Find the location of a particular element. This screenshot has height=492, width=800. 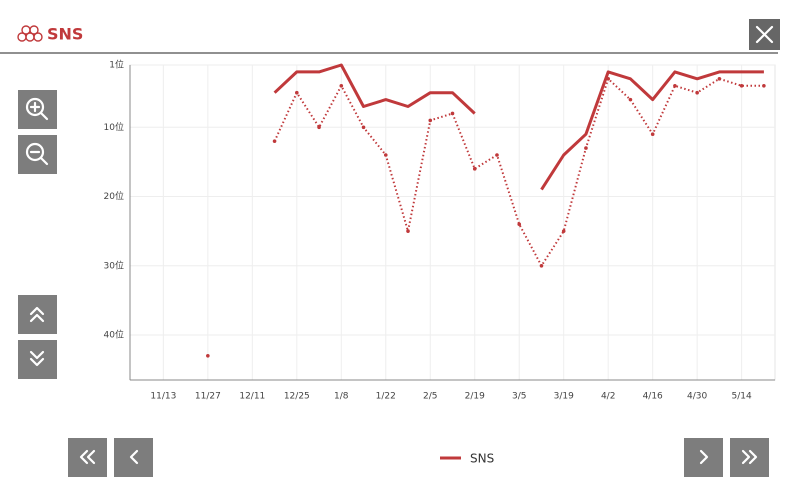

x-tick-label: 2/19 is located at coordinates (475, 397).